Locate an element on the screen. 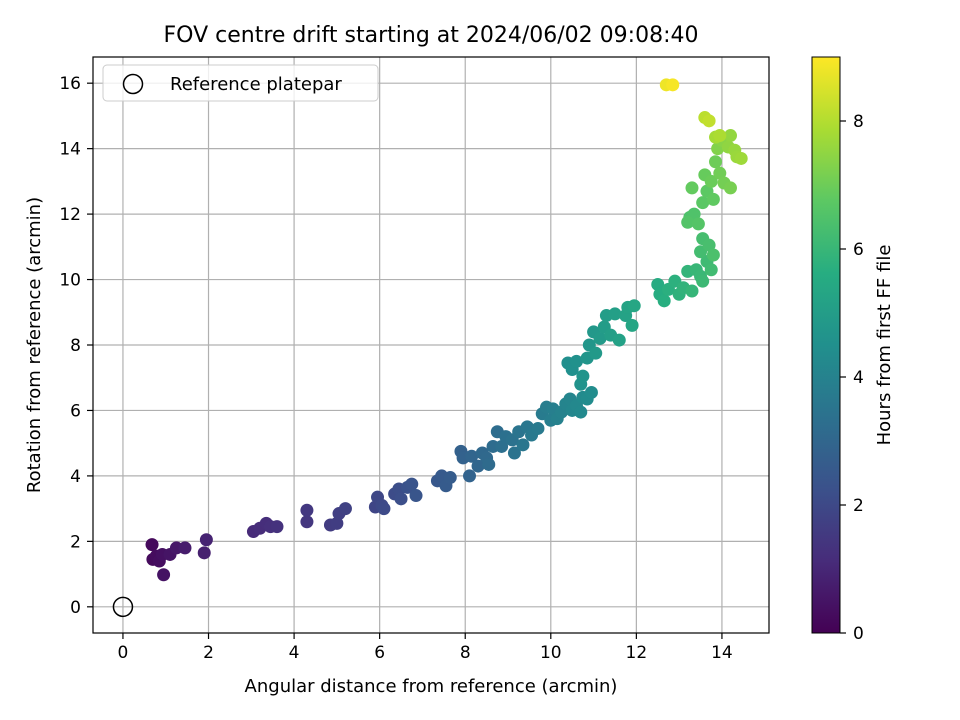 This screenshot has width=960, height=720. legend: Reference platepar is located at coordinates (240, 83).